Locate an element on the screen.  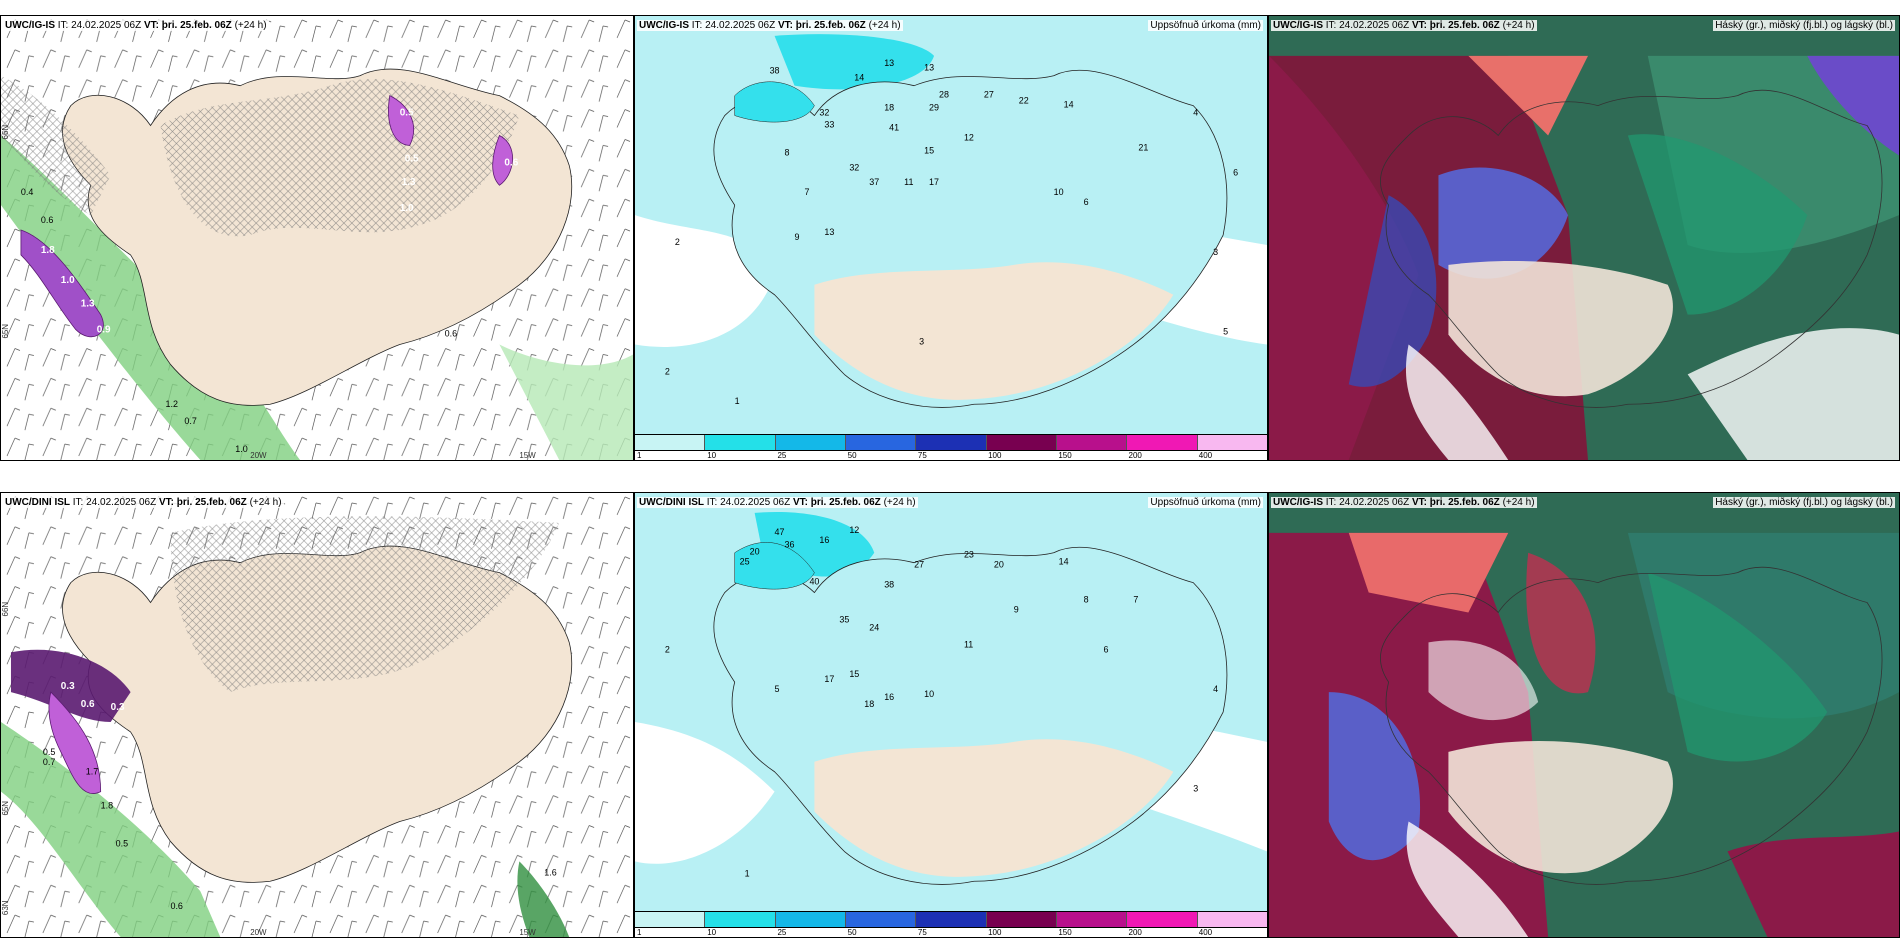
precip-value: 29 is located at coordinates (934, 108).